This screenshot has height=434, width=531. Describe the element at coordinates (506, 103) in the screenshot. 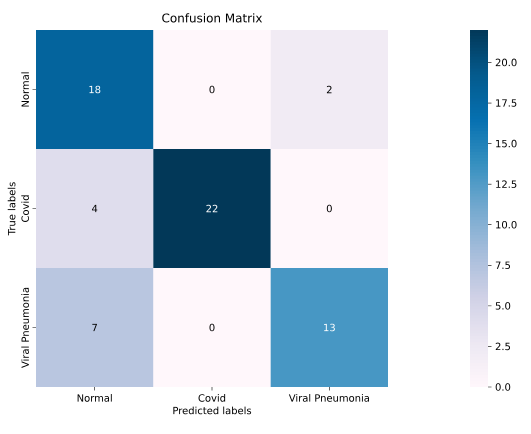

I see `color-bar-label: 17.5` at that location.